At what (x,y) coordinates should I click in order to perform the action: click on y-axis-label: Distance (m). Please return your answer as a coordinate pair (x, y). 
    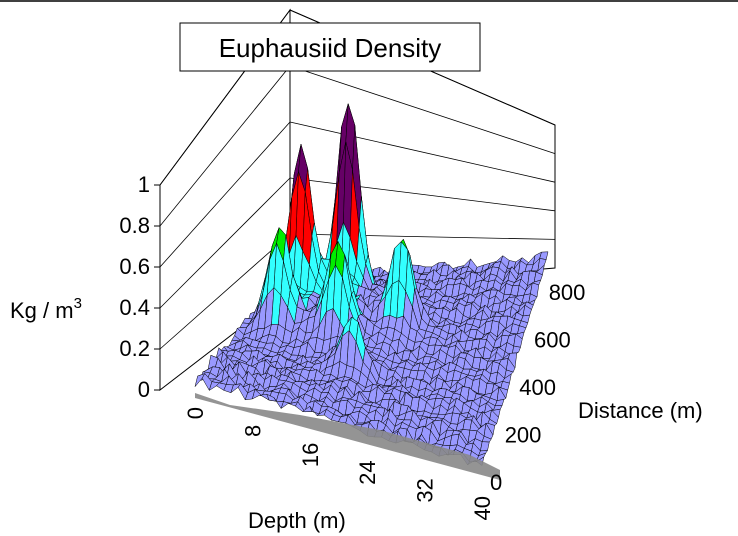
    Looking at the image, I should click on (640, 410).